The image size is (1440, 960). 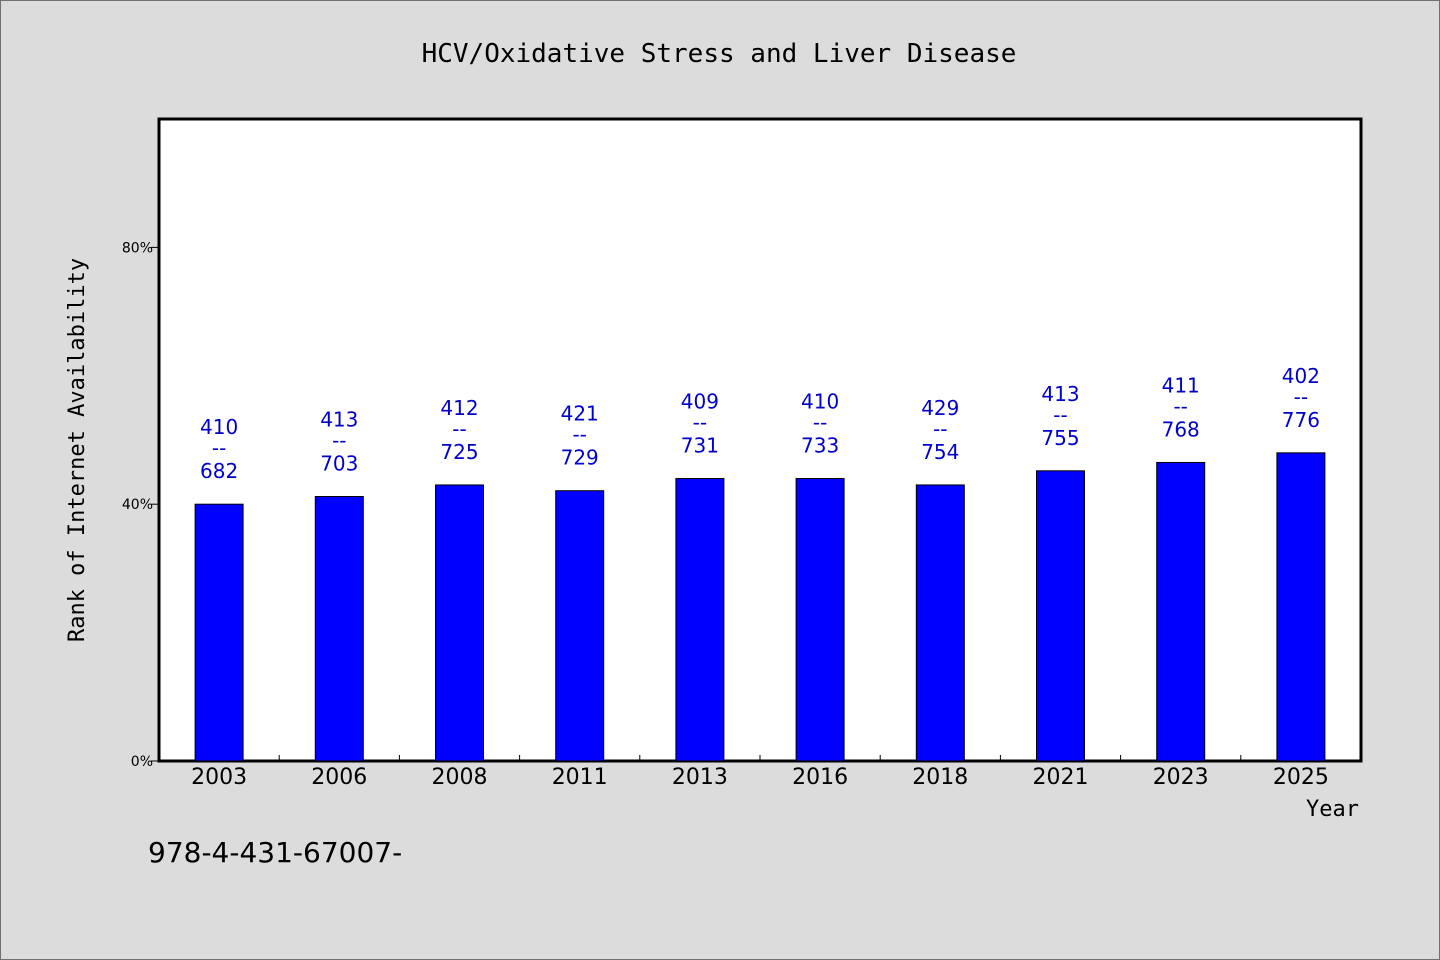 I want to click on data-label-top: 402, so click(x=1301, y=376).